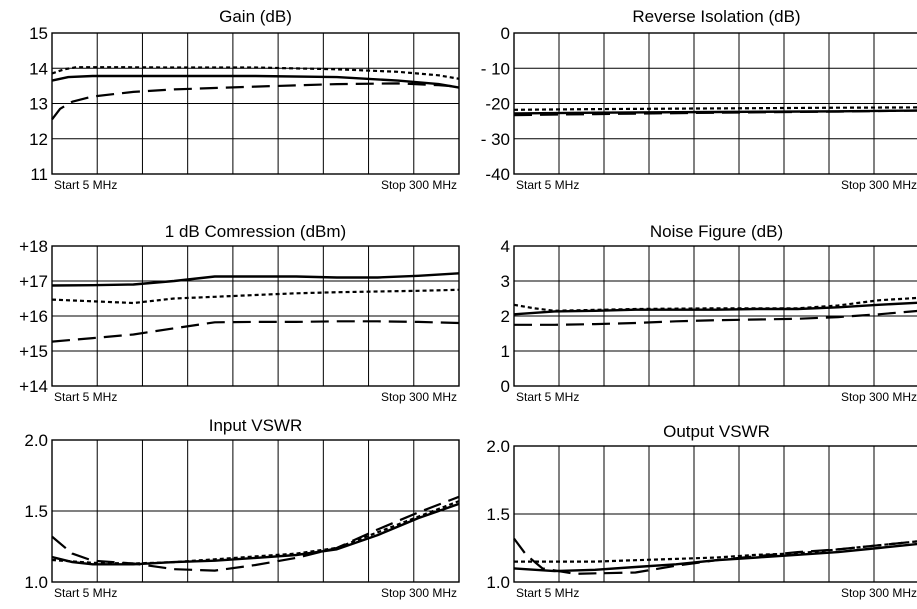 This screenshot has height=609, width=917. What do you see at coordinates (505, 351) in the screenshot?
I see `y-tick-label: 1` at bounding box center [505, 351].